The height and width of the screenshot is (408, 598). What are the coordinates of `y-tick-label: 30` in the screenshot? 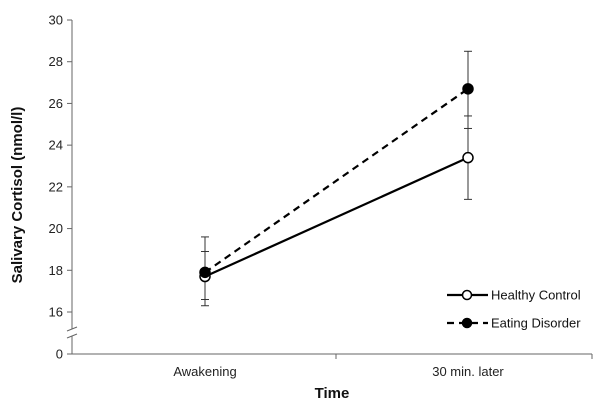 It's located at (56, 20).